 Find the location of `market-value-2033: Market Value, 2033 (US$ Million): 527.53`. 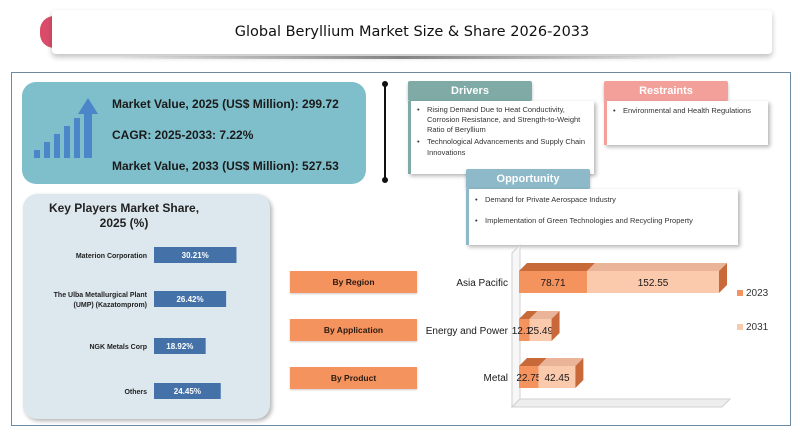

market-value-2033: Market Value, 2033 (US$ Million): 527.53 is located at coordinates (225, 166).